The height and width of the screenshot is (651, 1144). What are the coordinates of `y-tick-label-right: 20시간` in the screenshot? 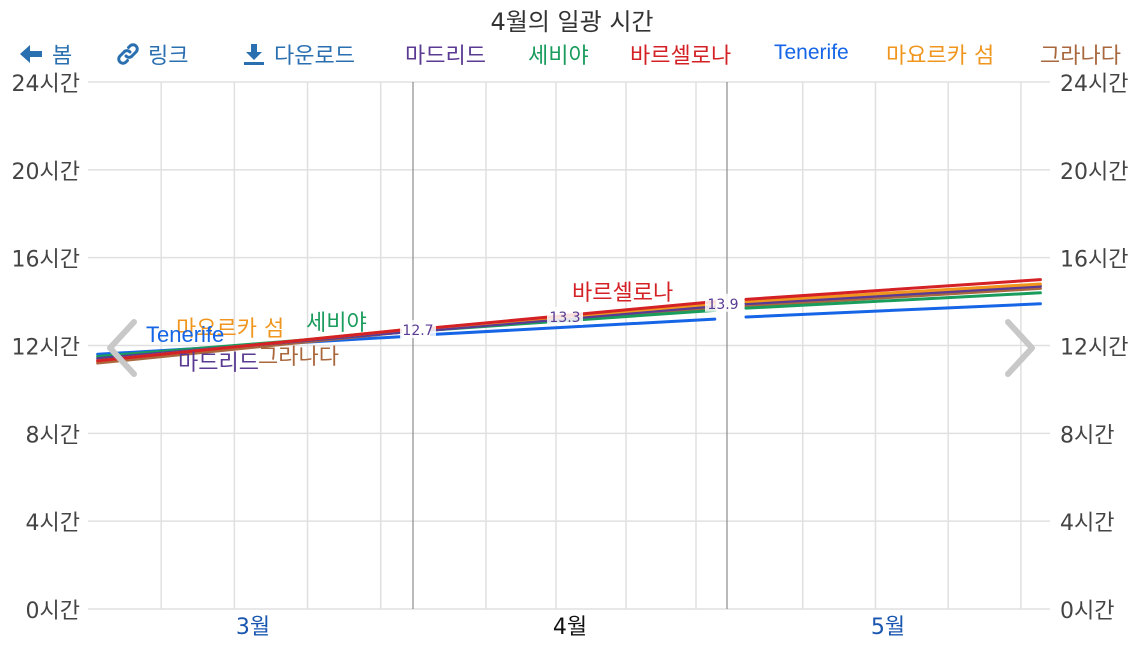 It's located at (1094, 172).